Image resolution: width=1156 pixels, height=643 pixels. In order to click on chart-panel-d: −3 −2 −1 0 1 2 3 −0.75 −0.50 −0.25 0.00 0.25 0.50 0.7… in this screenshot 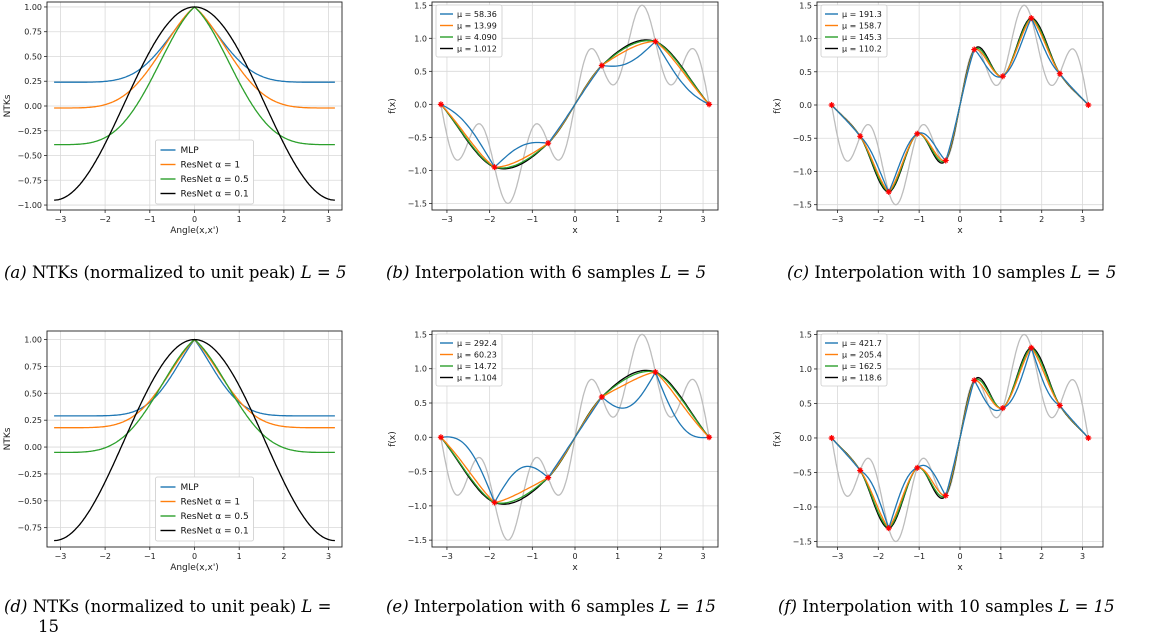, I will do `click(175, 448)`.